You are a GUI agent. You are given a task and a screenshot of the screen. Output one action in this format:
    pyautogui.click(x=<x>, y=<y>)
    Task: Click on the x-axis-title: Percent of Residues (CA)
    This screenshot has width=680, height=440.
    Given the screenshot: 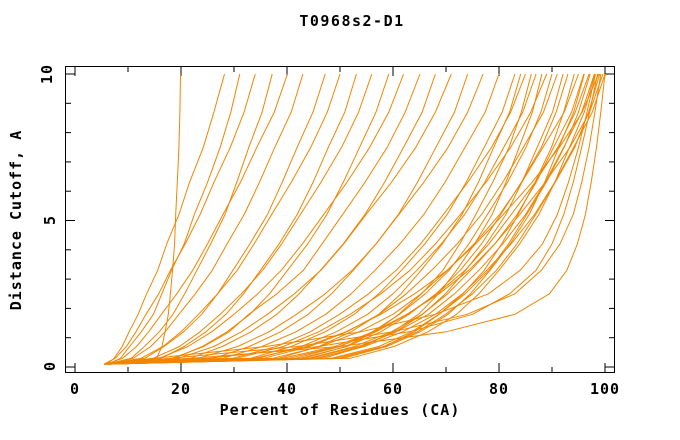 What is the action you would take?
    pyautogui.click(x=340, y=410)
    